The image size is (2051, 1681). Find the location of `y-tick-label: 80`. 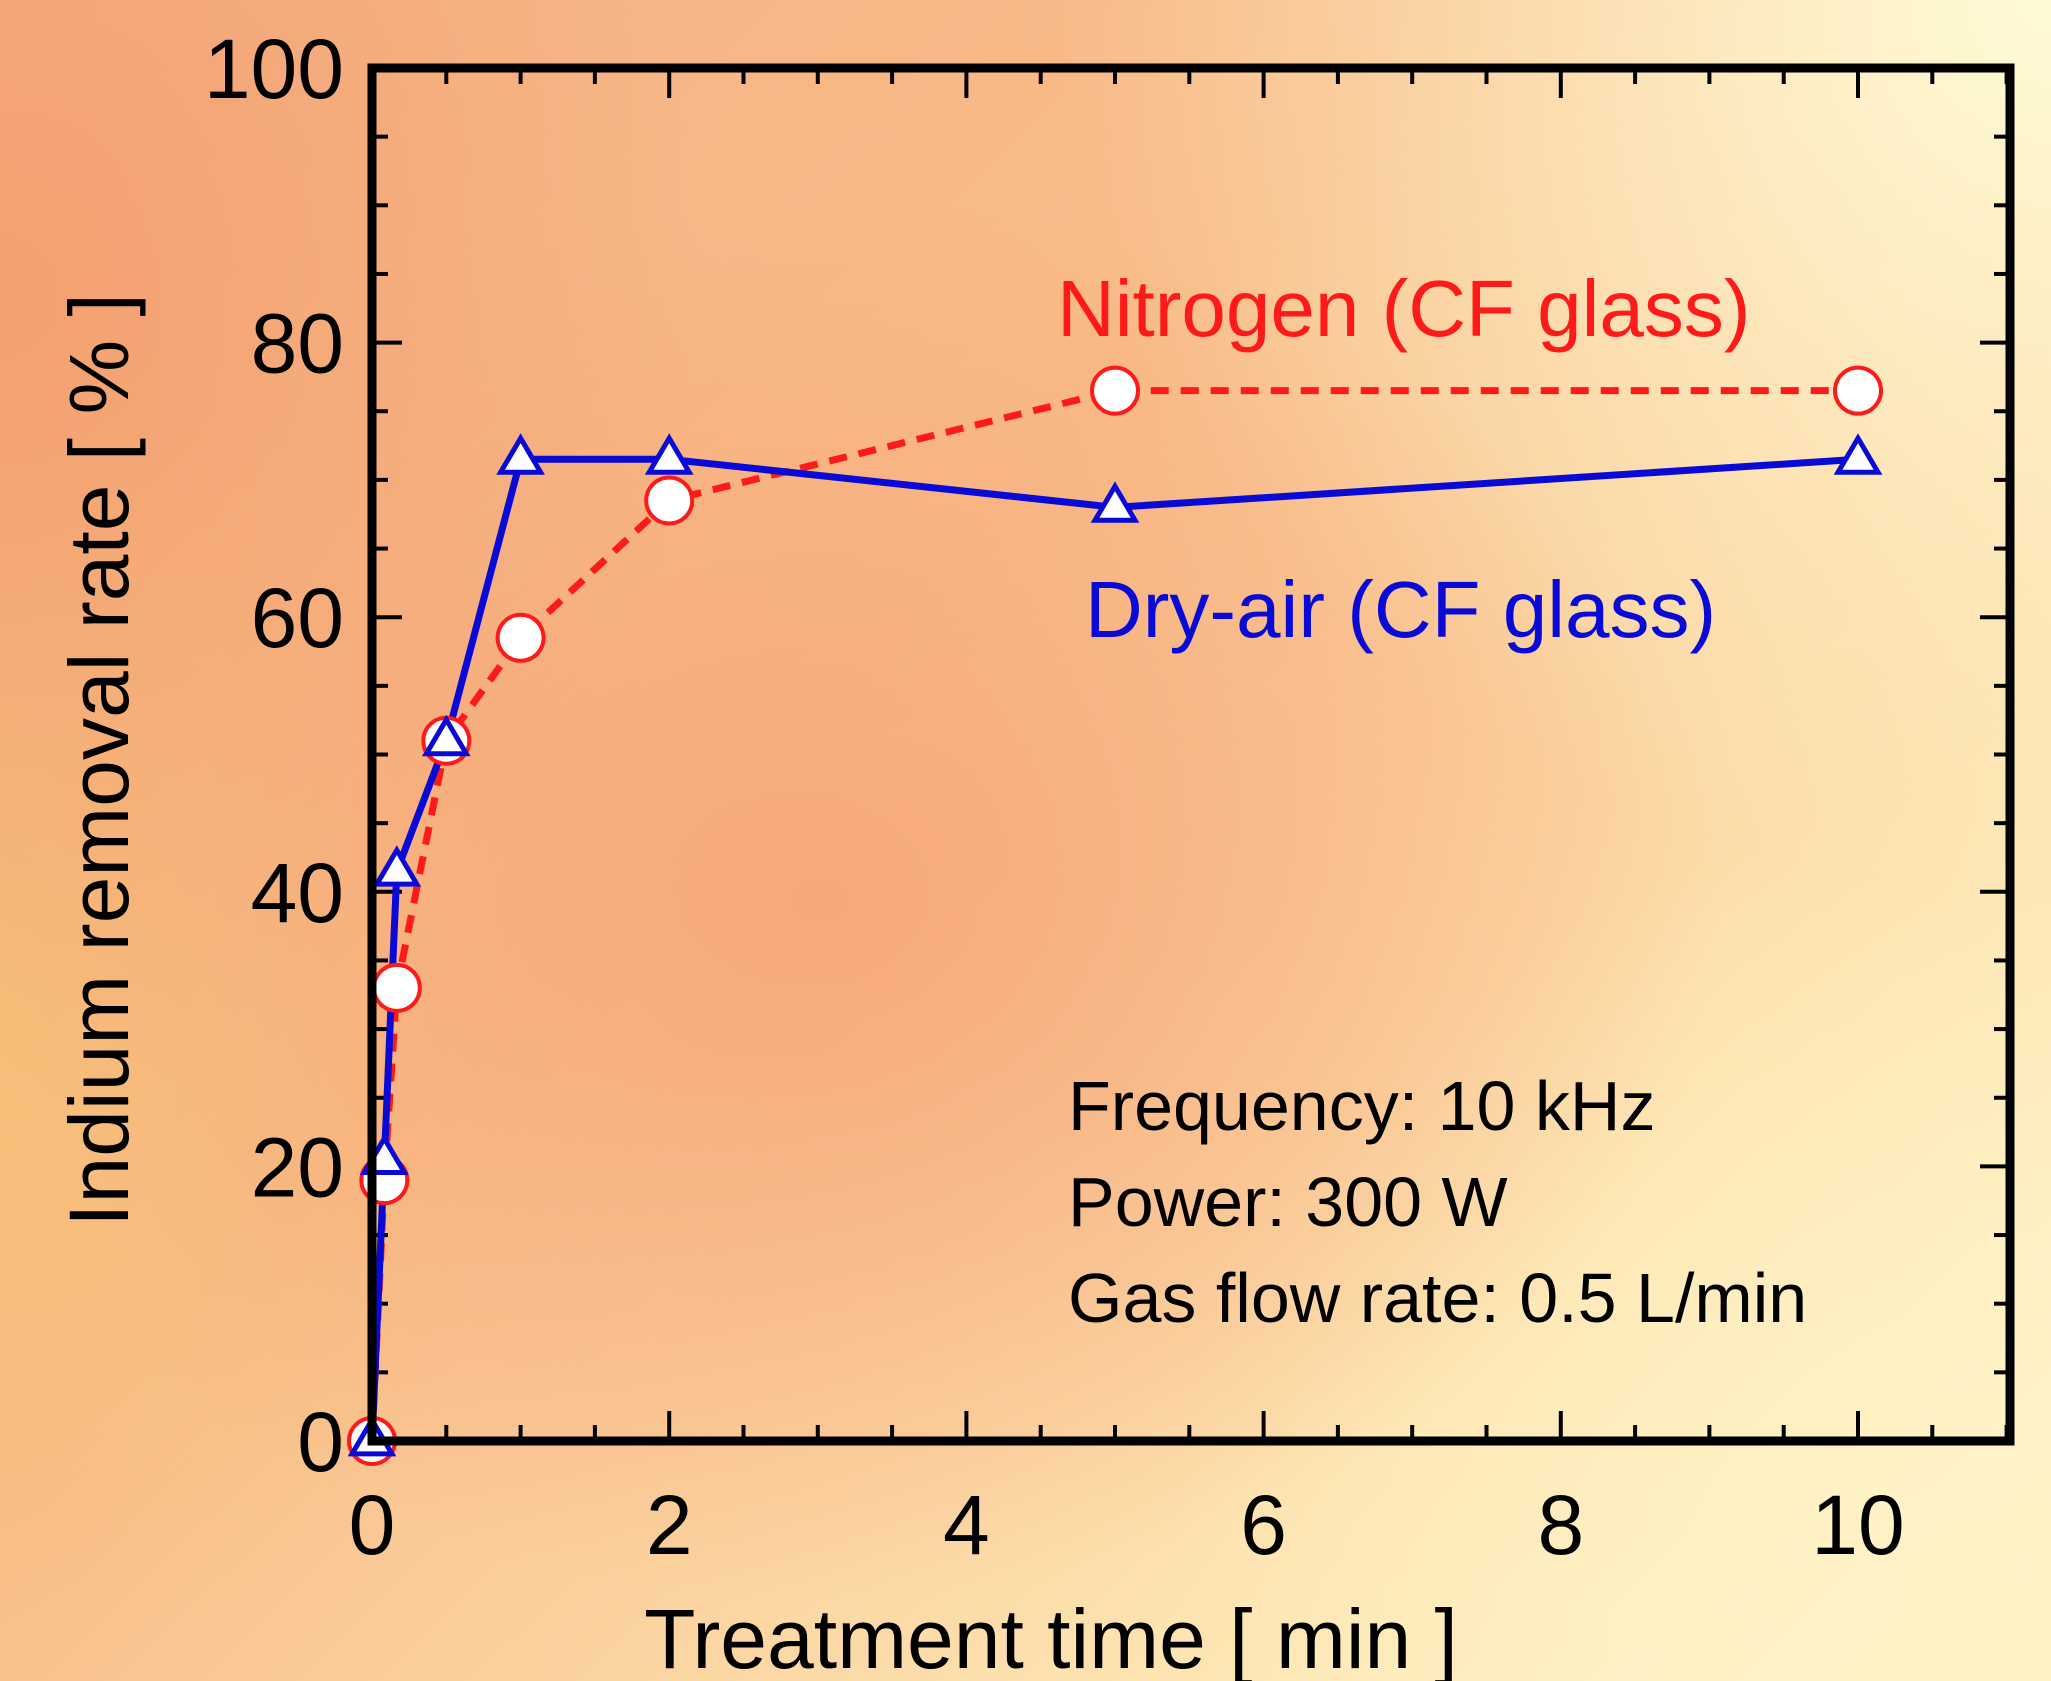

y-tick-label: 80 is located at coordinates (297, 344).